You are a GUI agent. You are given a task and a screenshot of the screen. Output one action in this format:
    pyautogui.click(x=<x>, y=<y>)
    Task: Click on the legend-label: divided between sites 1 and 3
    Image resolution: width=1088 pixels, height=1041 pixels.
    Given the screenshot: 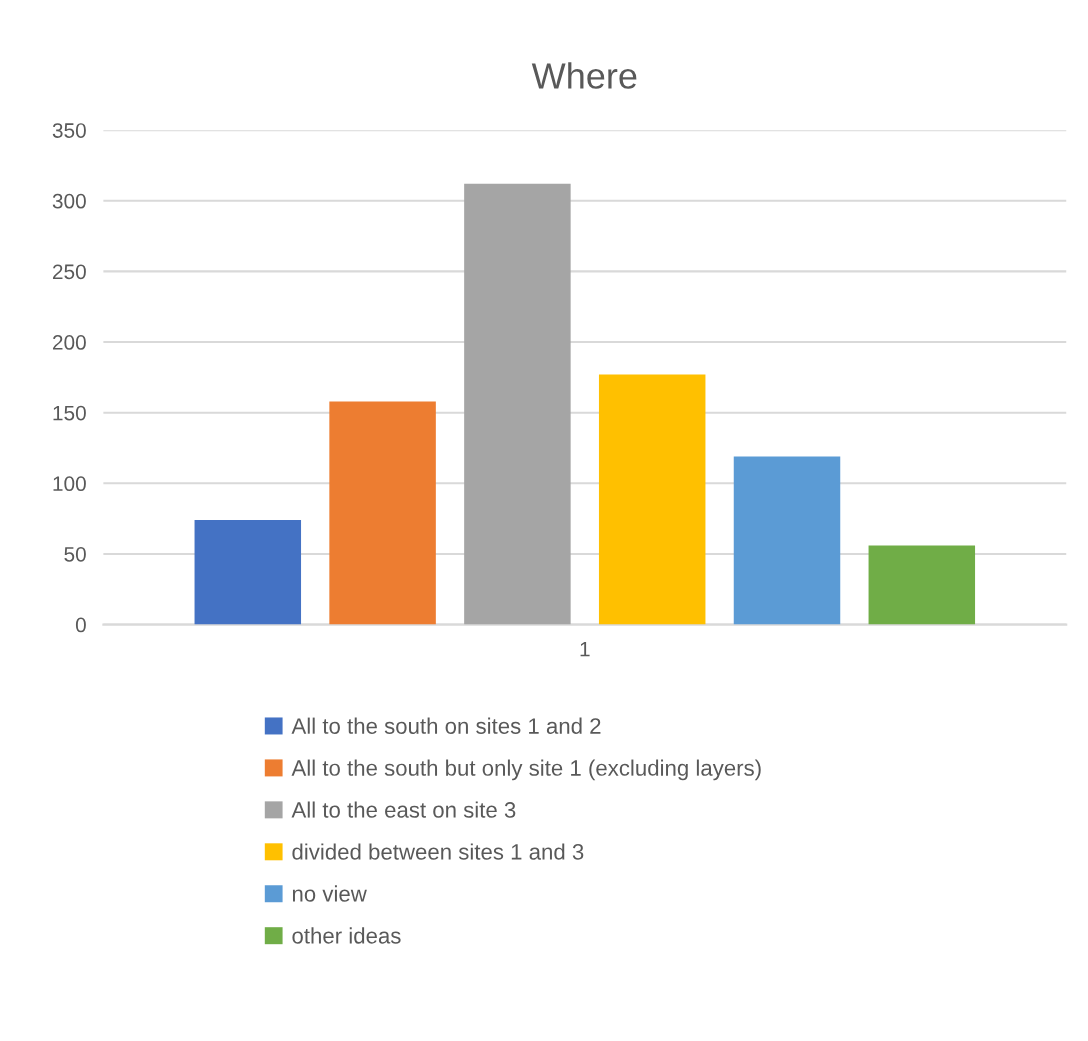 What is the action you would take?
    pyautogui.click(x=438, y=851)
    